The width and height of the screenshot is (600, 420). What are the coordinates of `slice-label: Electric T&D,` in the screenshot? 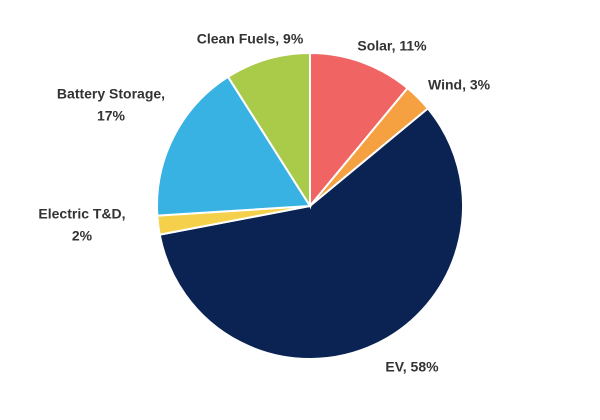 It's located at (81, 214).